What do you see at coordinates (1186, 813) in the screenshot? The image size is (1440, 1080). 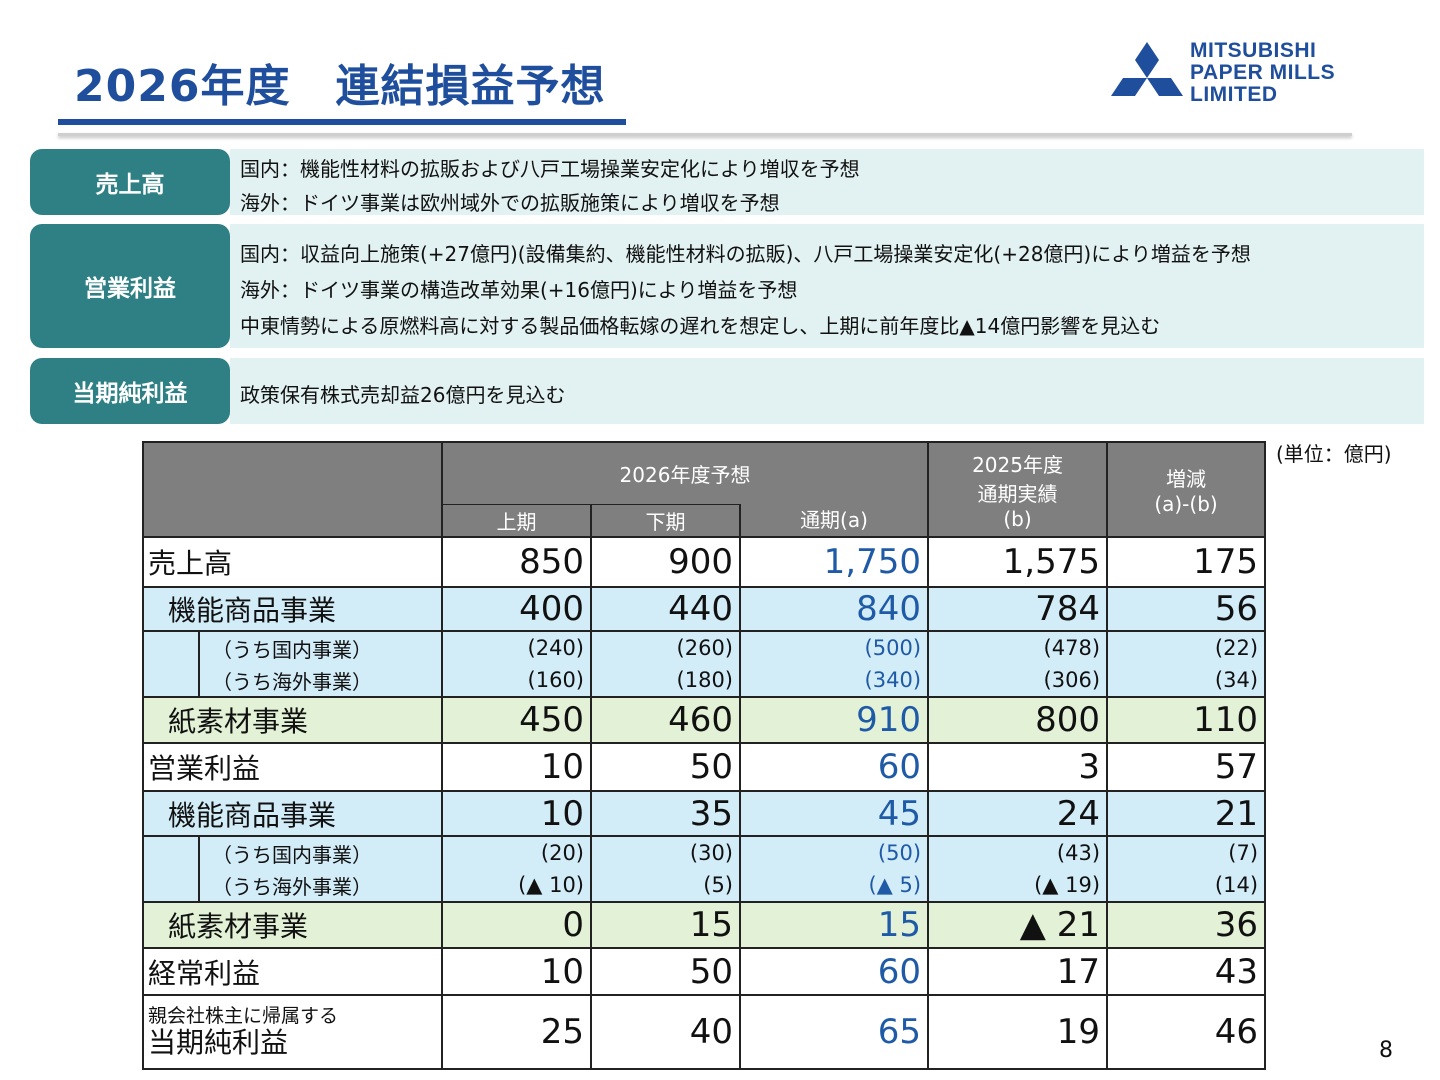 I see `cell-value: 21` at bounding box center [1186, 813].